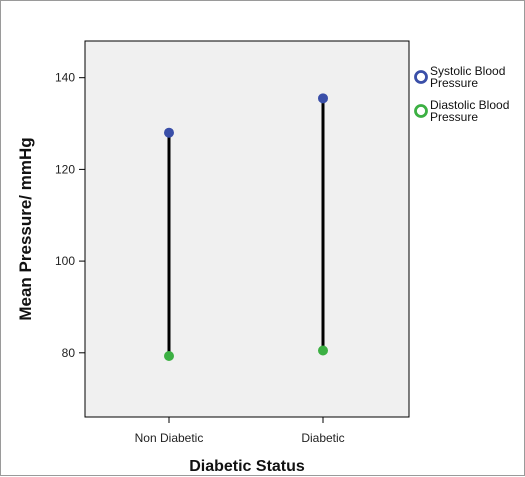 The width and height of the screenshot is (525, 477). Describe the element at coordinates (469, 111) in the screenshot. I see `legend-label: Diastolic Blood Pressure` at that location.